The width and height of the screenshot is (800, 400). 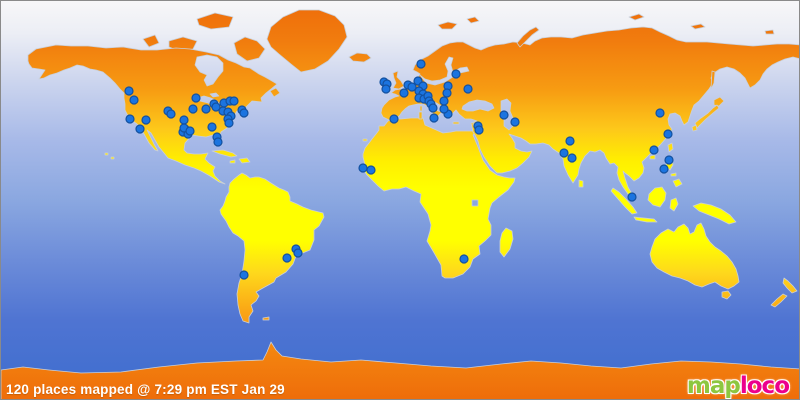 I want to click on landmass-banks-island, so click(x=151, y=41).